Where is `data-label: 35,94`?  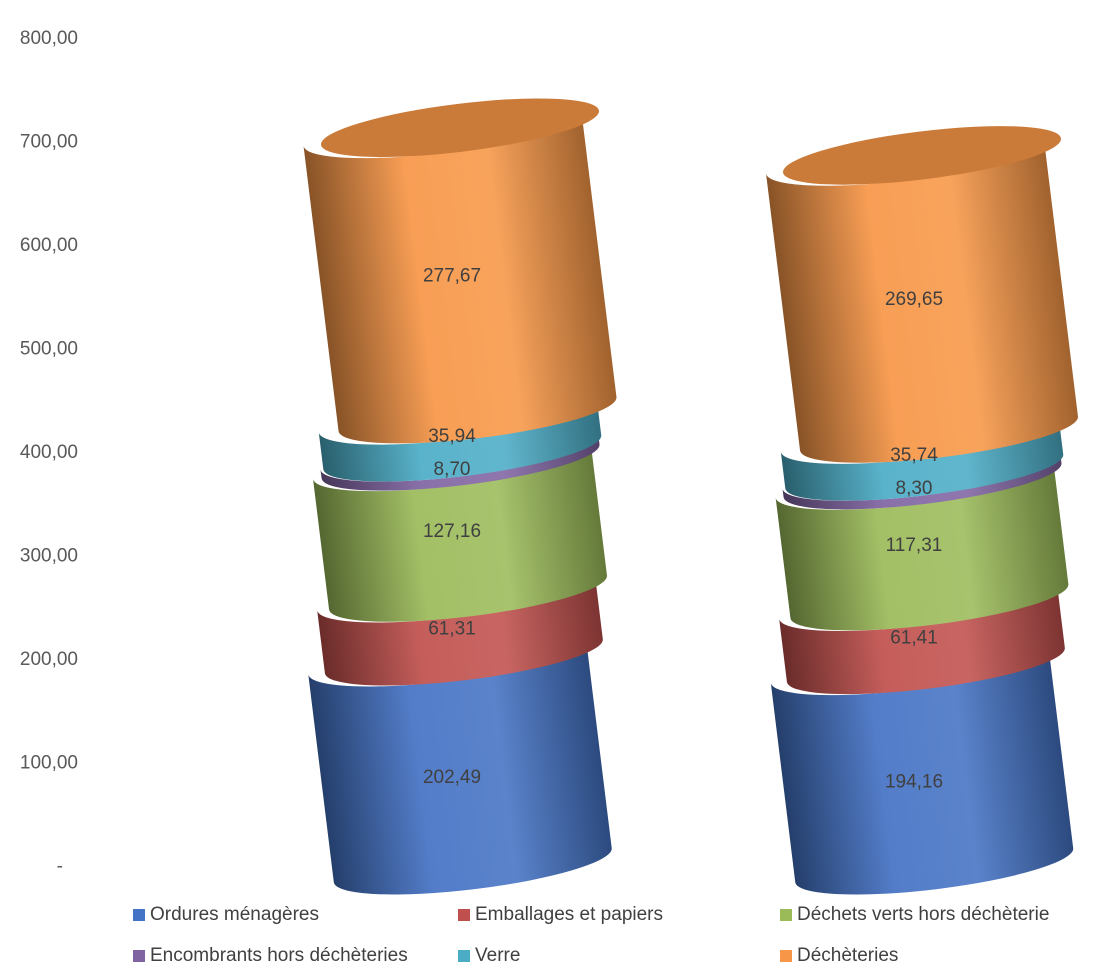
data-label: 35,94 is located at coordinates (452, 436).